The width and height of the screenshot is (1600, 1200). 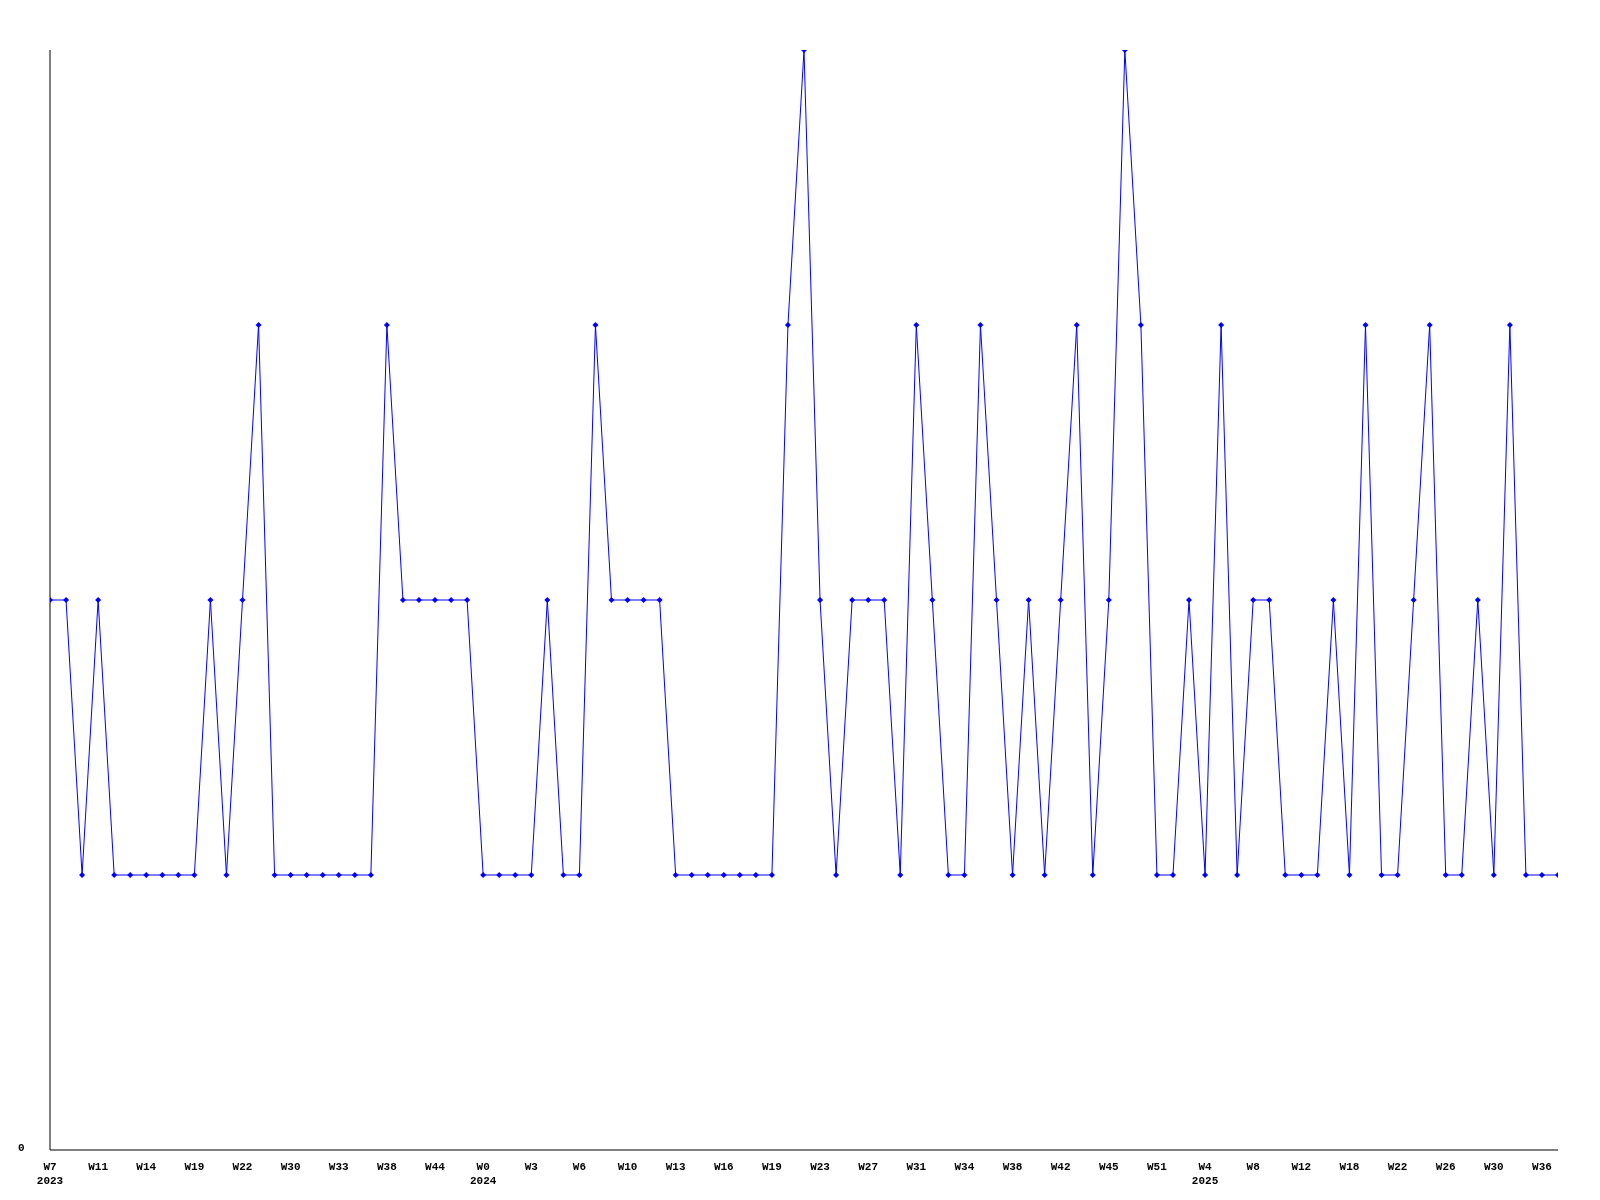 What do you see at coordinates (1253, 1167) in the screenshot?
I see `x-tick-label: W8` at bounding box center [1253, 1167].